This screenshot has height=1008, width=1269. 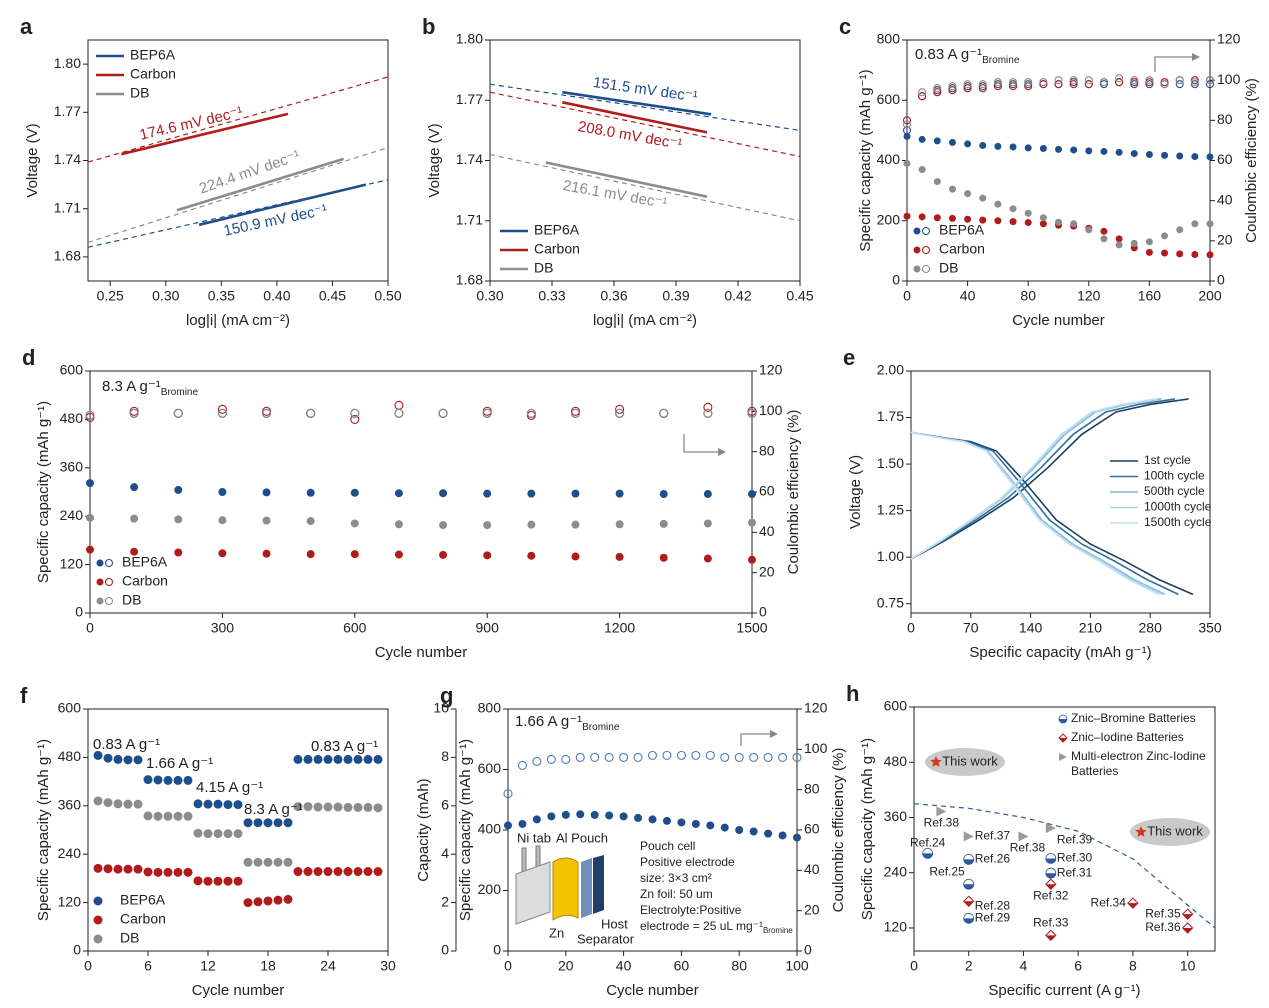 I want to click on x-tick-label: 24, so click(x=328, y=966).